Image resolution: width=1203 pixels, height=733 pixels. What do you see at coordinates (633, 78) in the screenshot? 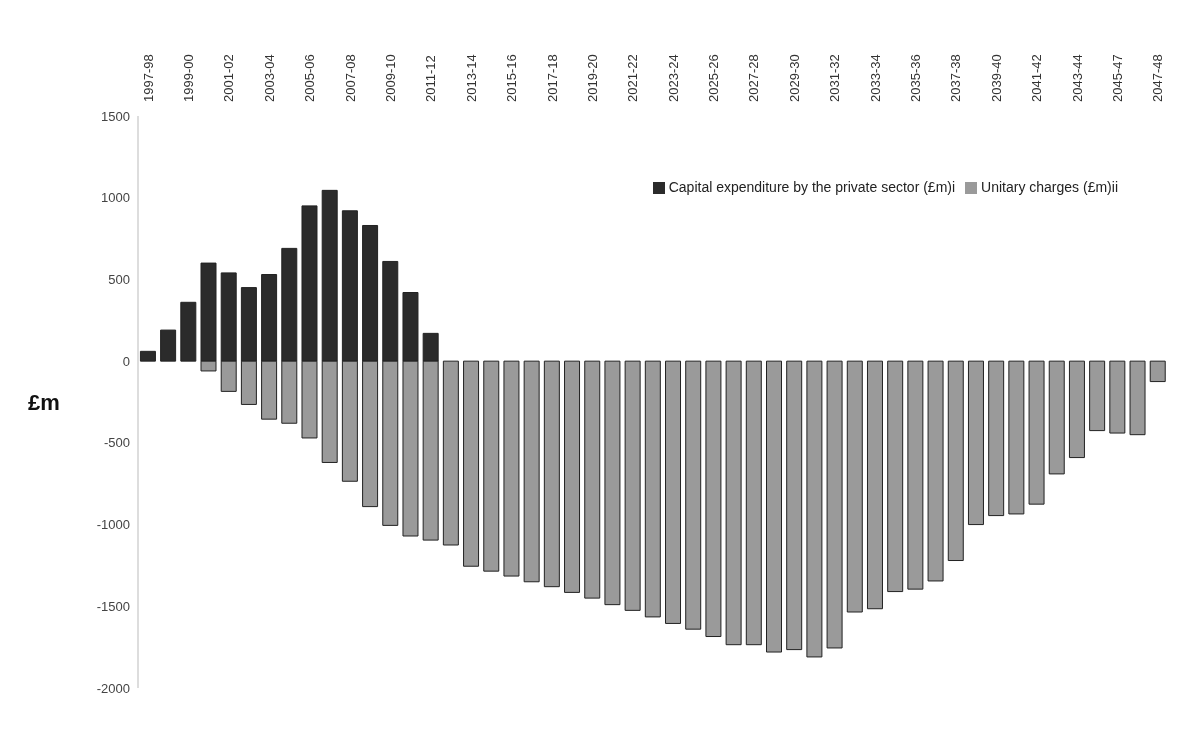
I see `x-tick-label: 2021-22` at bounding box center [633, 78].